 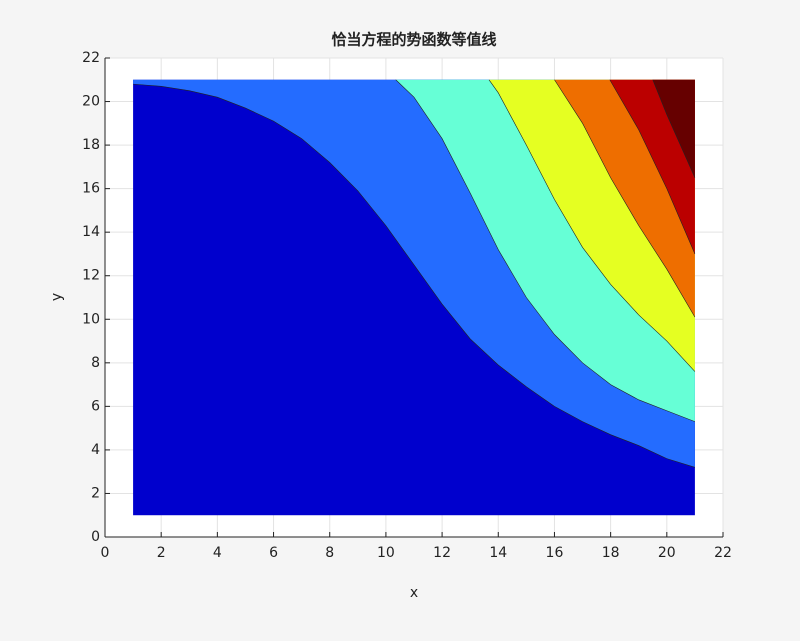 What do you see at coordinates (91, 232) in the screenshot?
I see `y-tick-label: 14` at bounding box center [91, 232].